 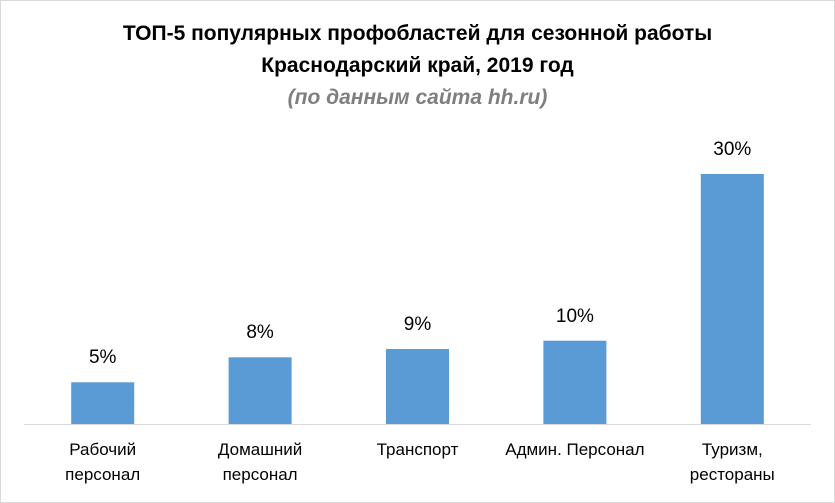 I want to click on chart-title-line-2: Краснодарский край, 2019 год, so click(x=417, y=65).